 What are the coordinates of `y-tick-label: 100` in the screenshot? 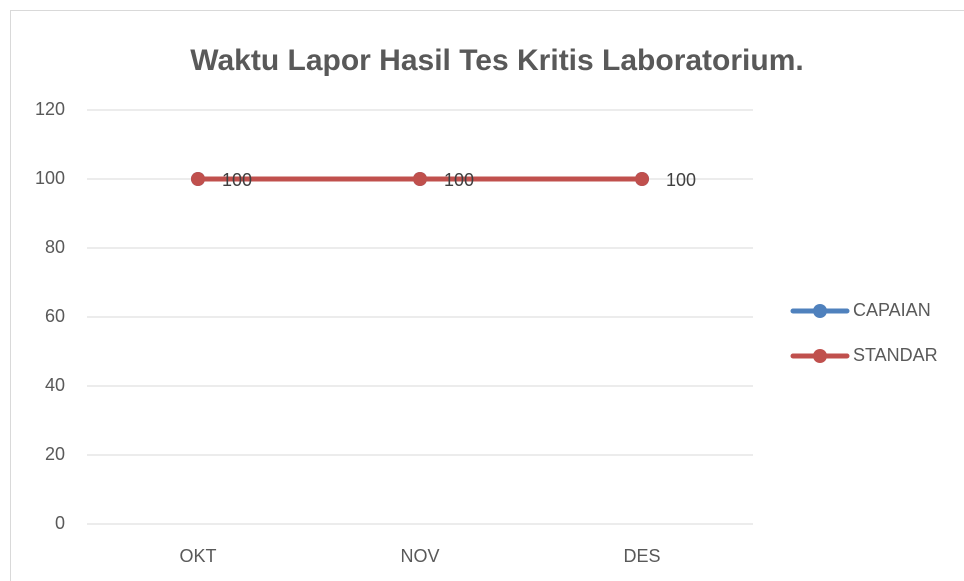 It's located at (50, 178).